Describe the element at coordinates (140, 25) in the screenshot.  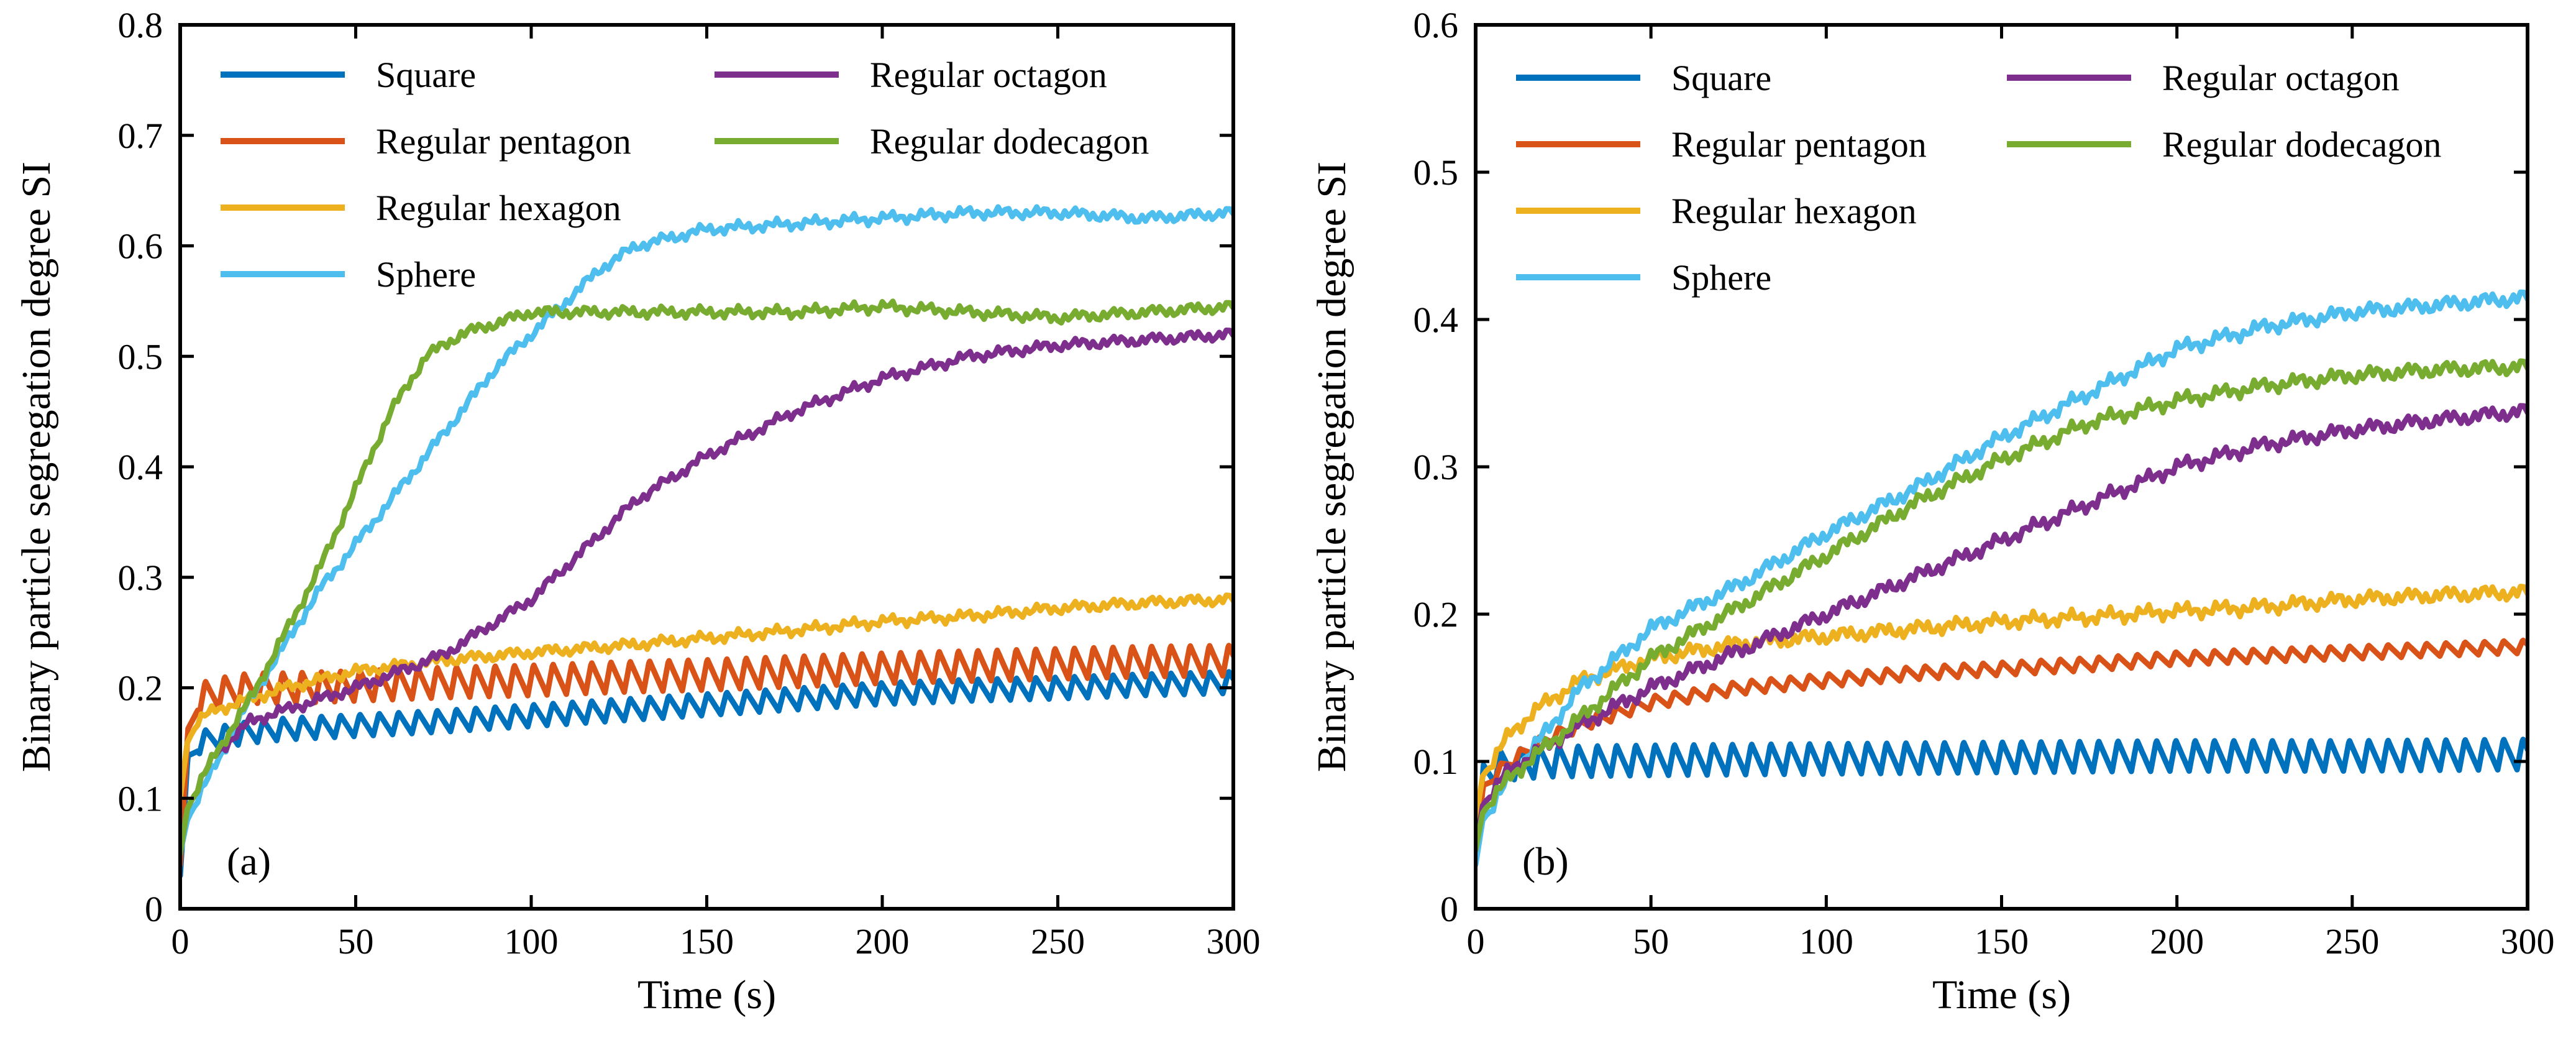
I see `y-tick-label: 0.8` at that location.